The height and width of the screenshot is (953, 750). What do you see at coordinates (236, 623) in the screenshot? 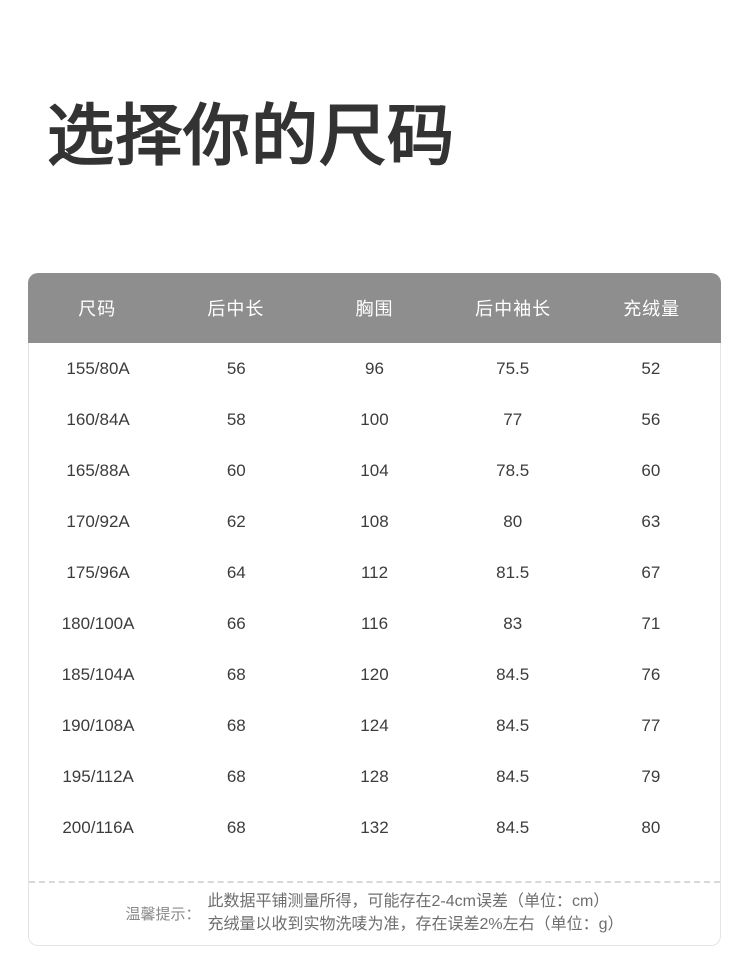
I see `value-cell: 66` at bounding box center [236, 623].